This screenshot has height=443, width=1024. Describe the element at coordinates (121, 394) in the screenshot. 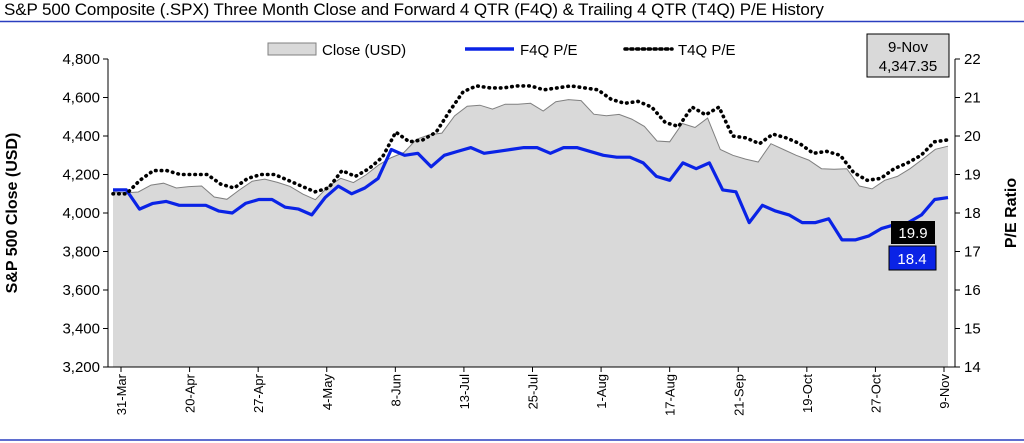

I see `x-tick-label: 31-Mar` at that location.